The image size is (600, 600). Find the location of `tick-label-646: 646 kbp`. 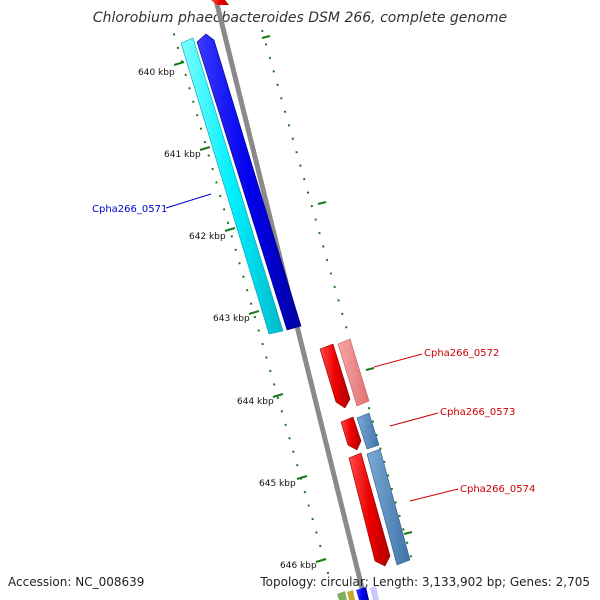

tick-label-646: 646 kbp is located at coordinates (298, 566).